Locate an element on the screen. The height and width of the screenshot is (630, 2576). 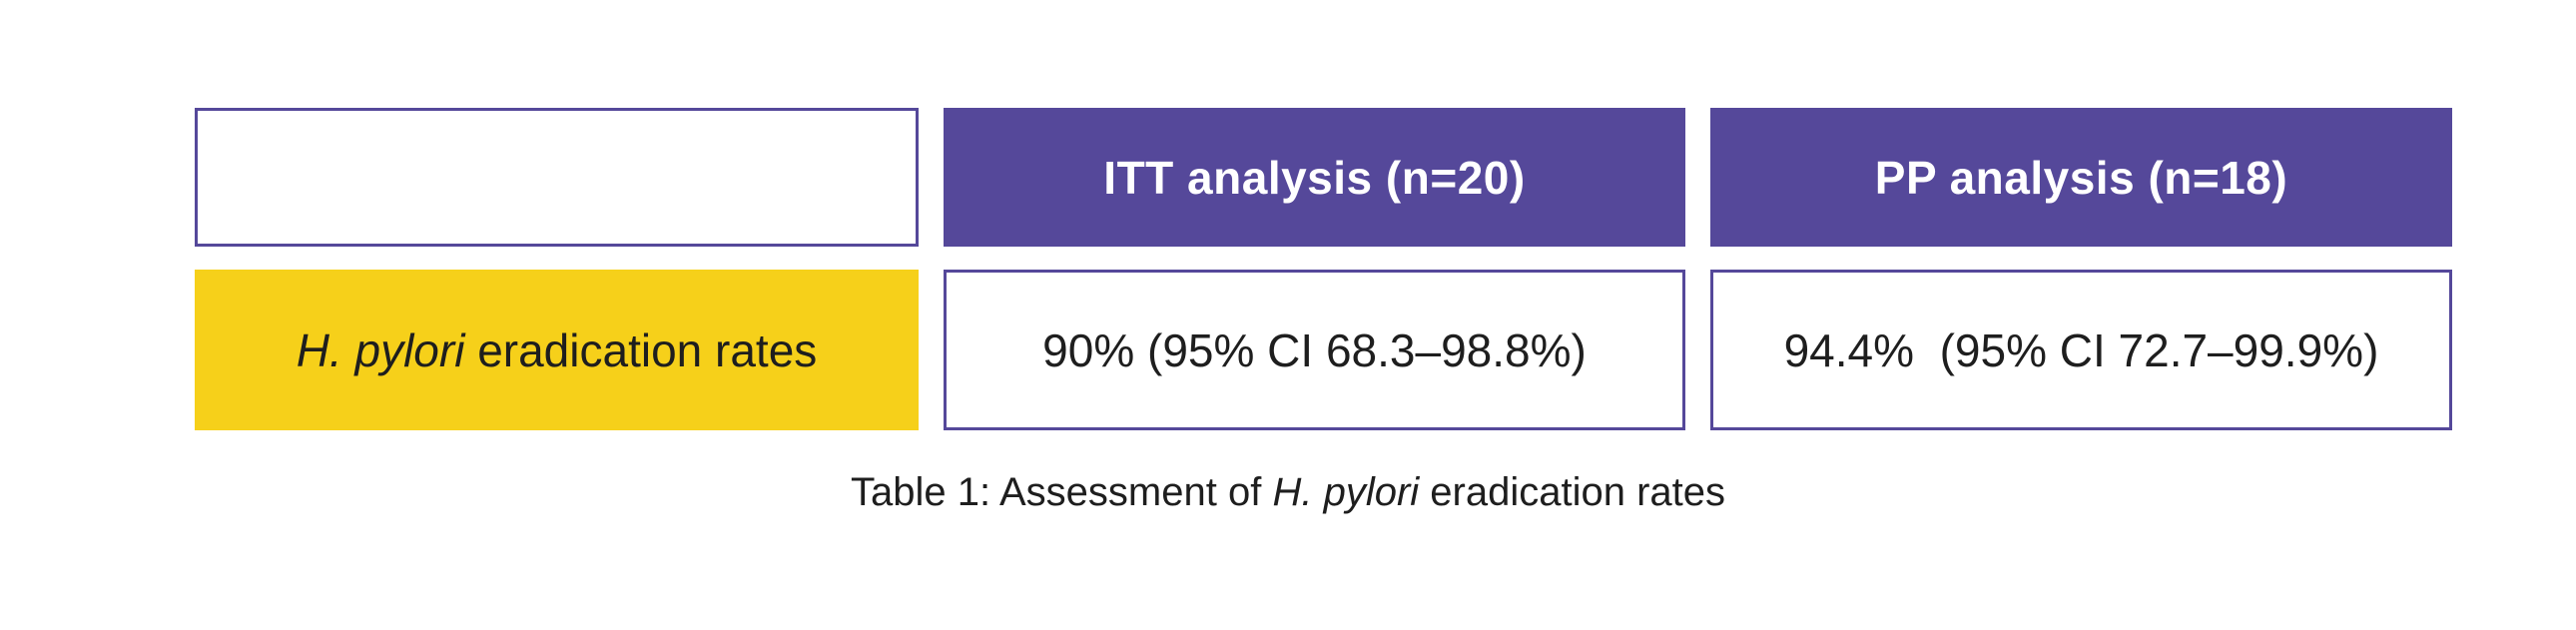
row-label-organism-italic: H. pylori is located at coordinates (380, 349).